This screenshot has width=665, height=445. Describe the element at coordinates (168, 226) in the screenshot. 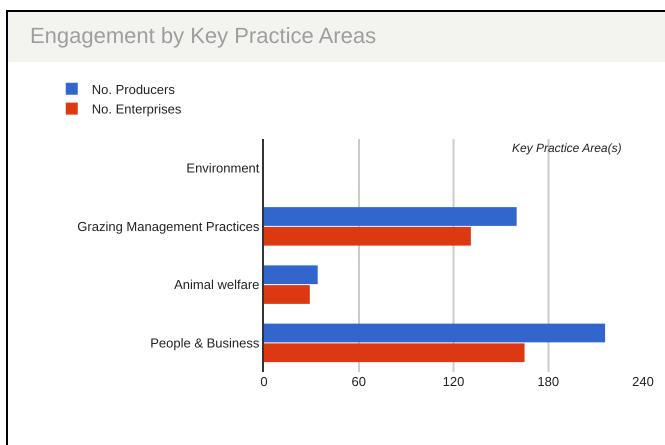

I see `y-tick-label: Grazing Management Practices` at that location.